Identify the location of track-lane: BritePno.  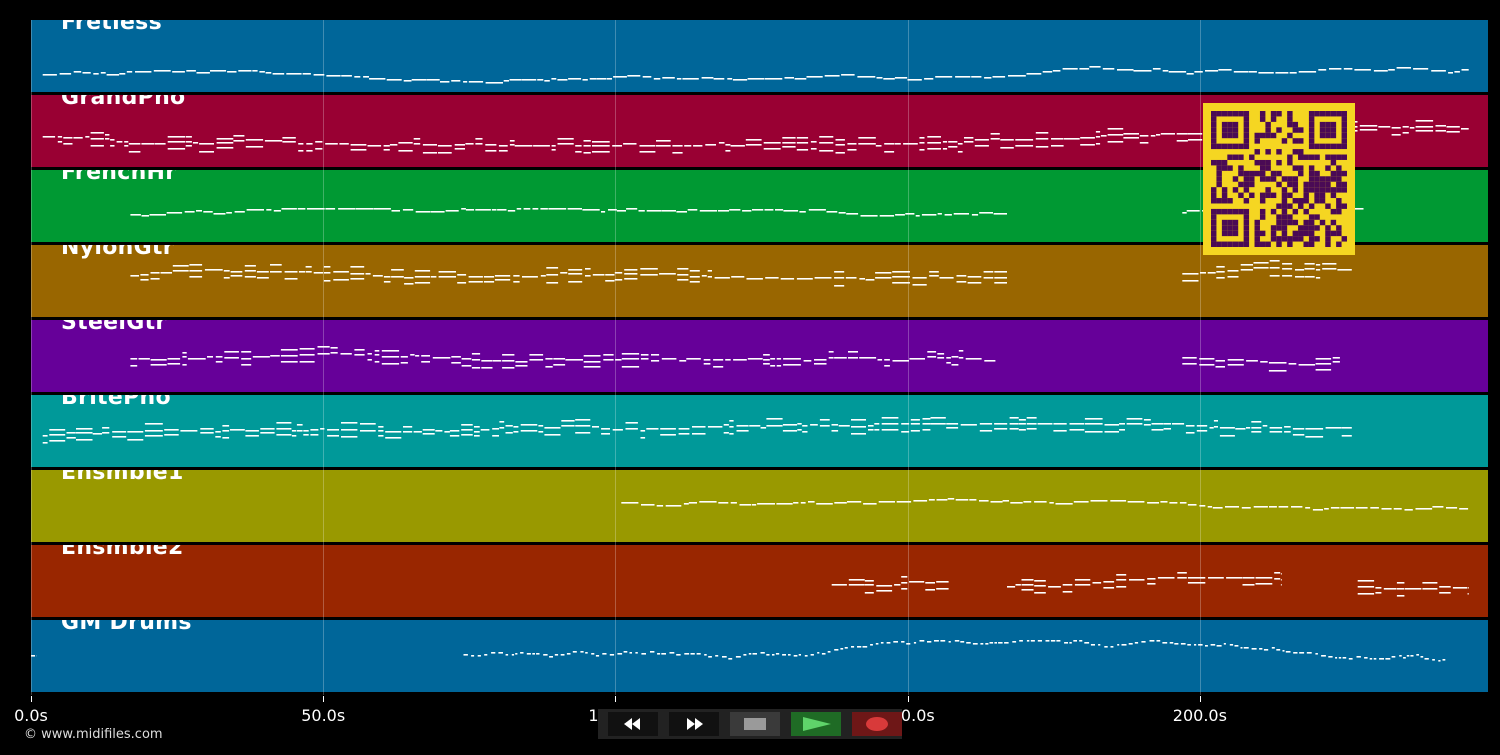
(759, 431).